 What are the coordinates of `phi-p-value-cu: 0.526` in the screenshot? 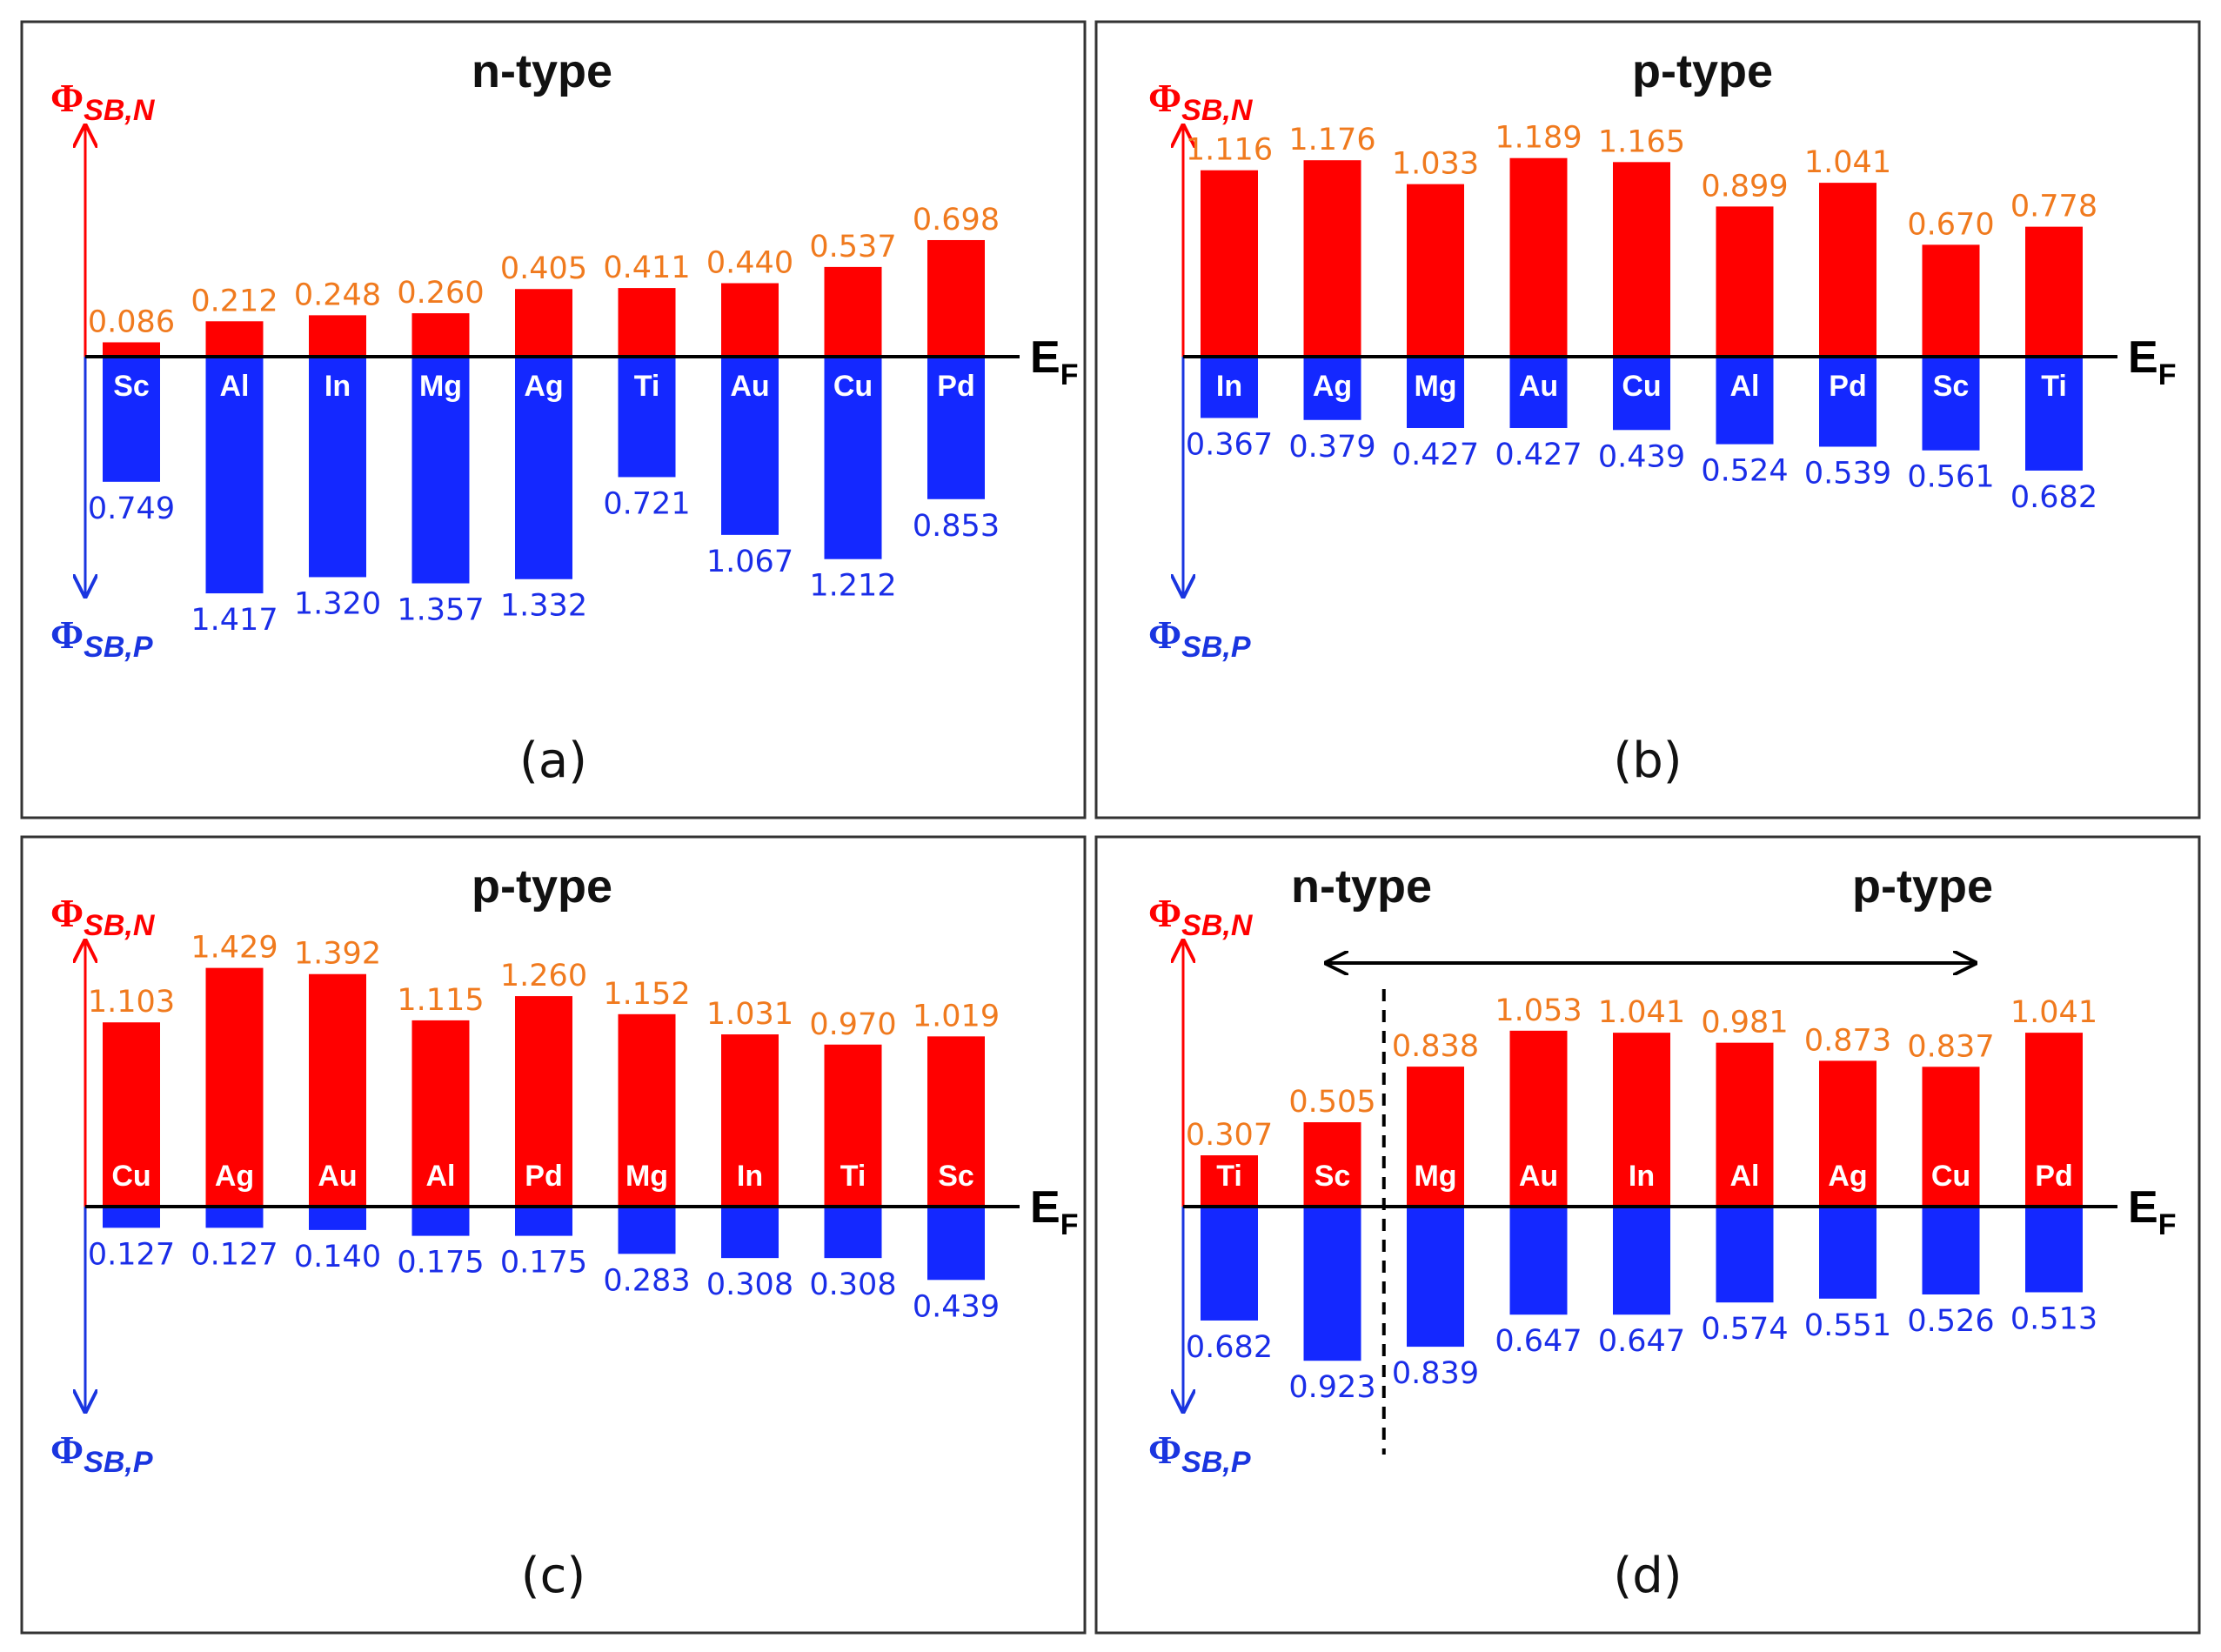 It's located at (1950, 1321).